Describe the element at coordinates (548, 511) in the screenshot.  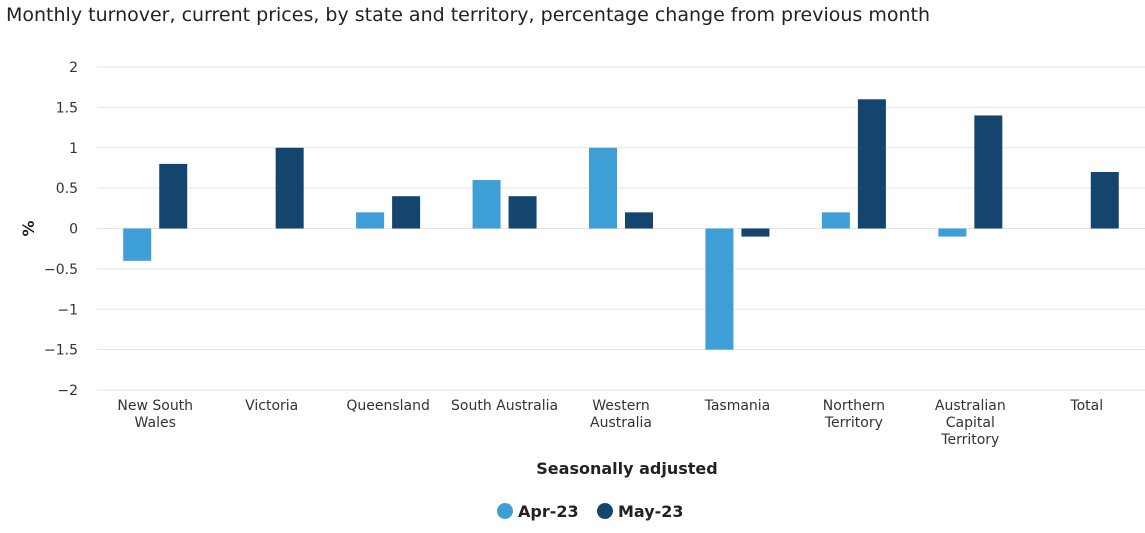
I see `legend-label-apr: Apr‑23` at that location.